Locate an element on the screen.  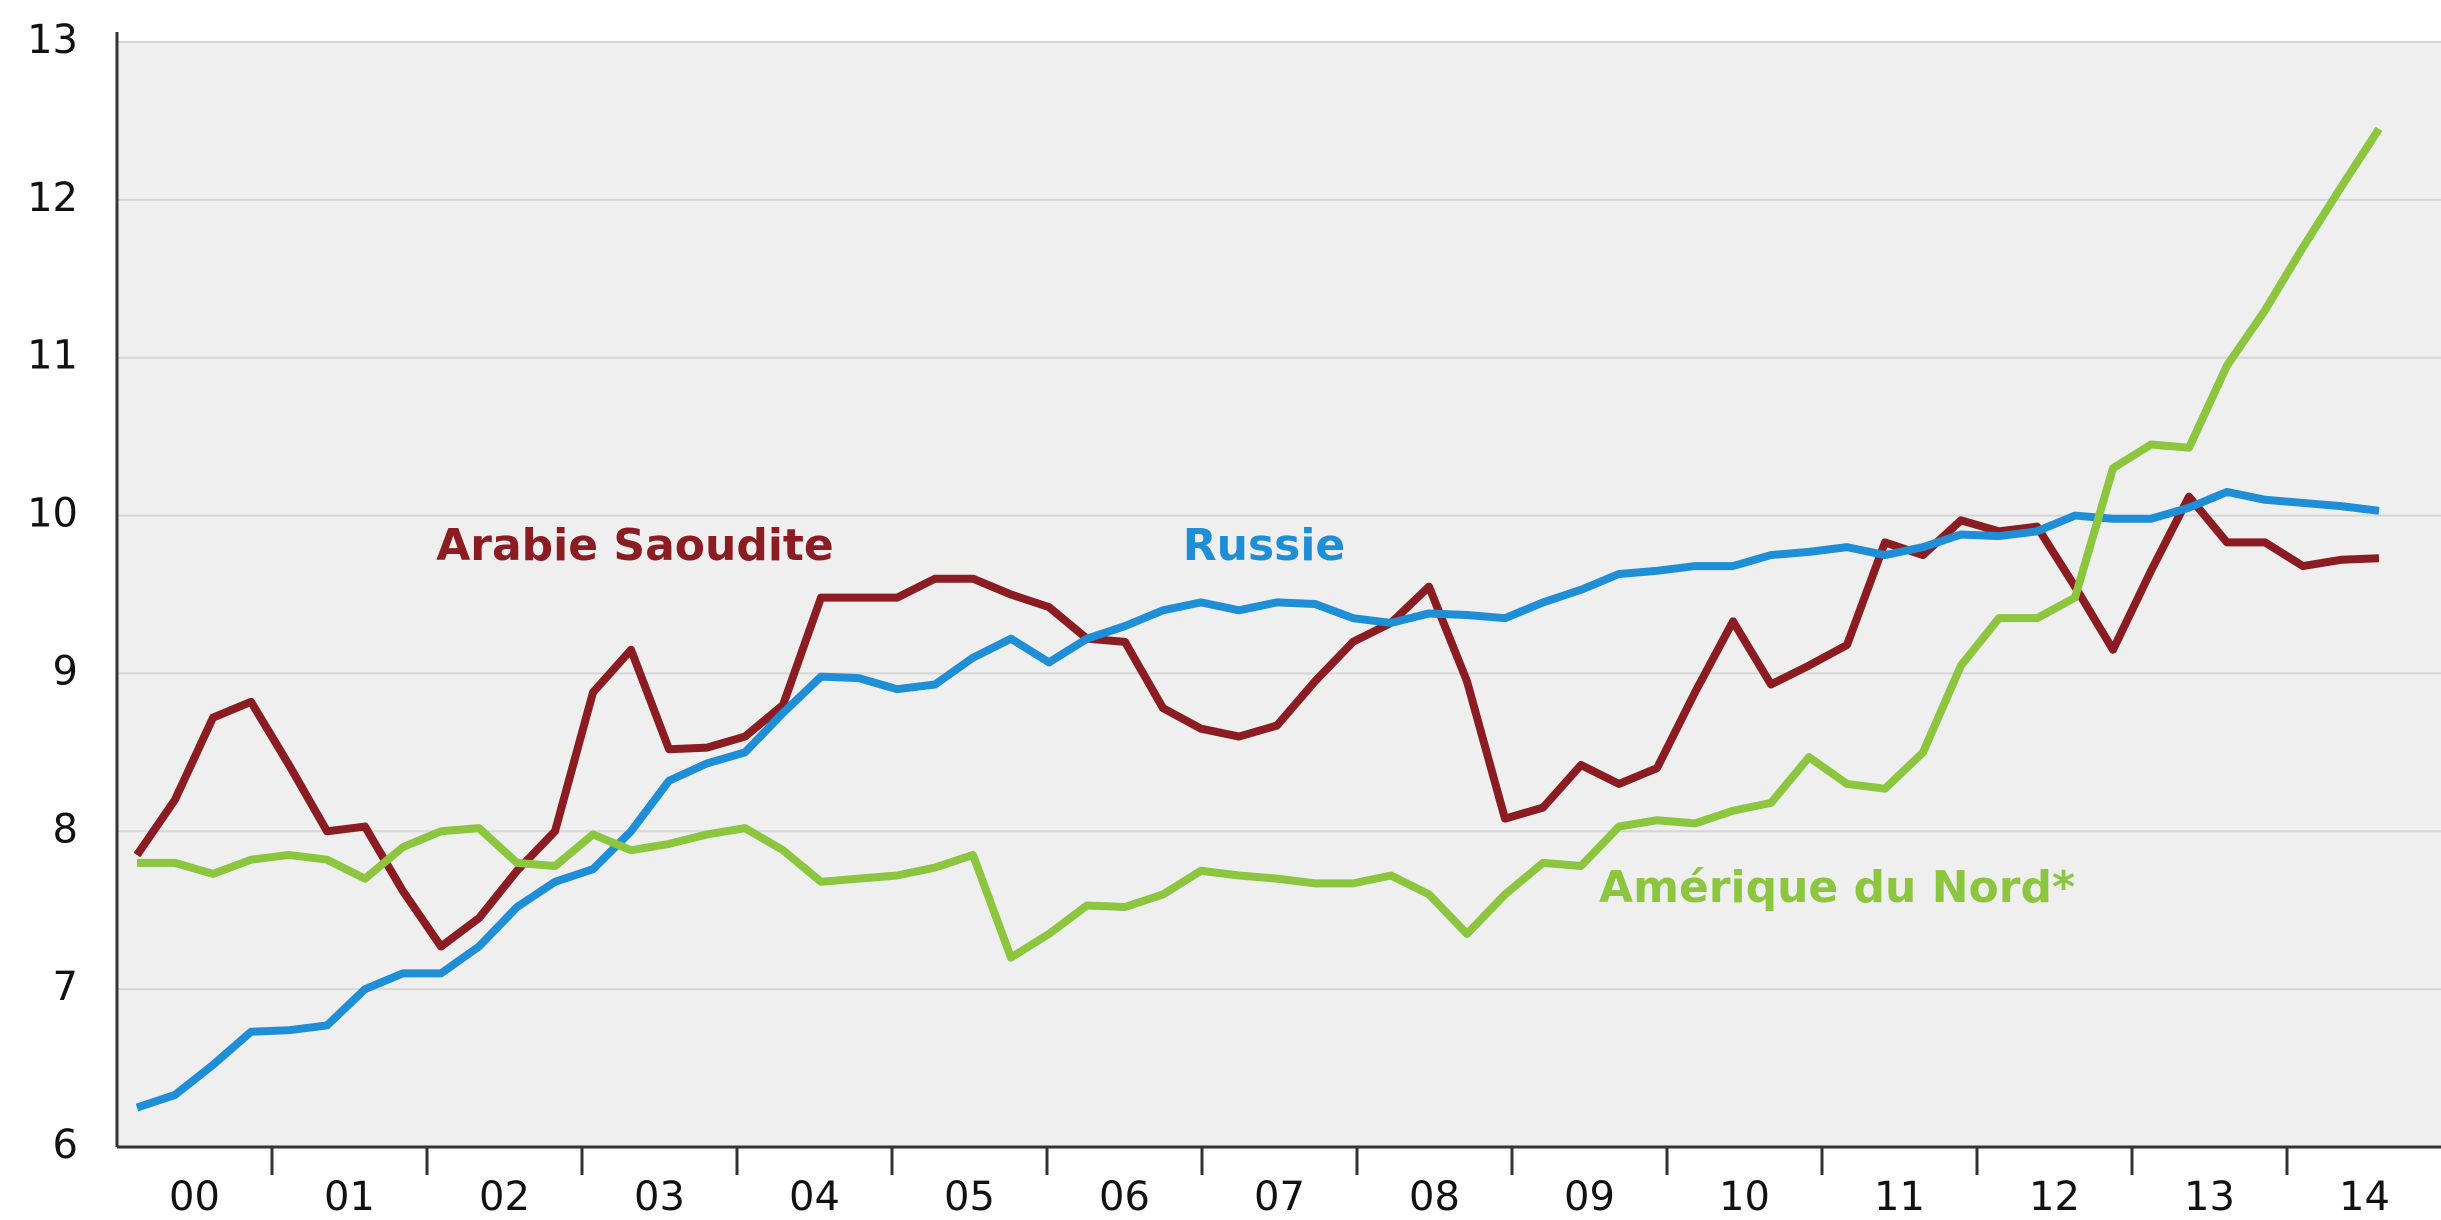
x-tick-label: 02 is located at coordinates (504, 1197).